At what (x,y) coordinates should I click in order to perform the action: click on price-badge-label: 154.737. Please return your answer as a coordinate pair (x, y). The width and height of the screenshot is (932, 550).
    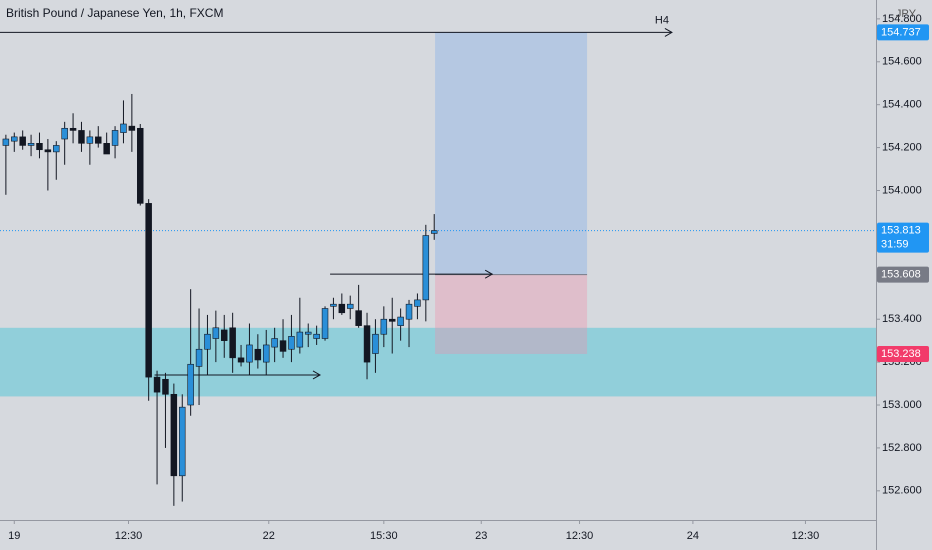
    Looking at the image, I should click on (901, 32).